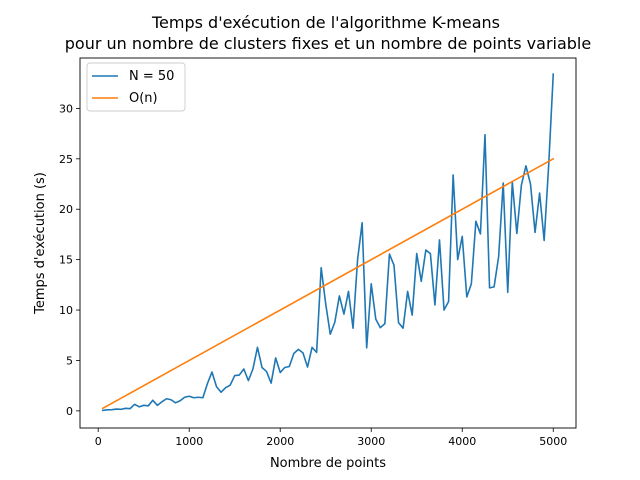 The height and width of the screenshot is (480, 640). What do you see at coordinates (66, 209) in the screenshot?
I see `y-tick-label: 20` at bounding box center [66, 209].